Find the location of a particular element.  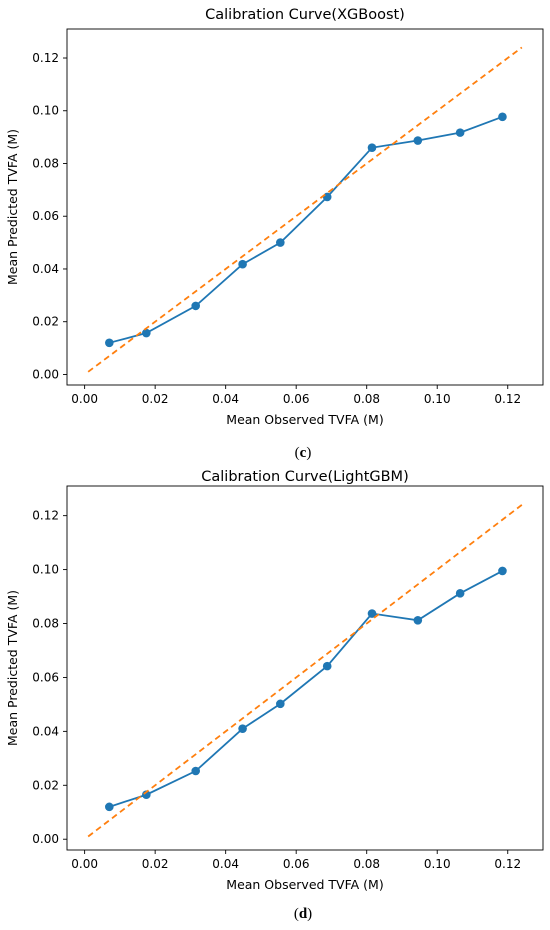

caption-letter: d is located at coordinates (303, 914).